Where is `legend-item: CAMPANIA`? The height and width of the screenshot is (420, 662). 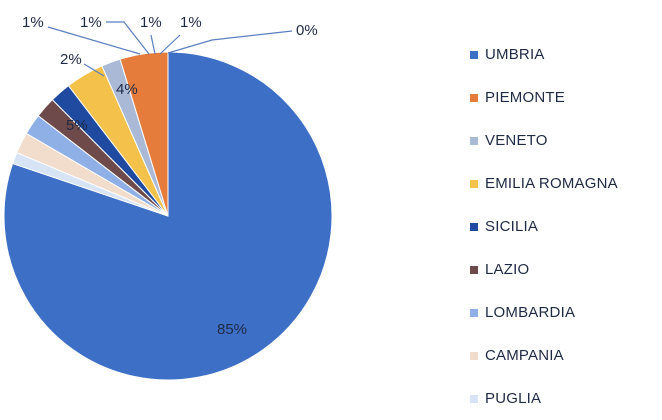 legend-item: CAMPANIA is located at coordinates (544, 355).